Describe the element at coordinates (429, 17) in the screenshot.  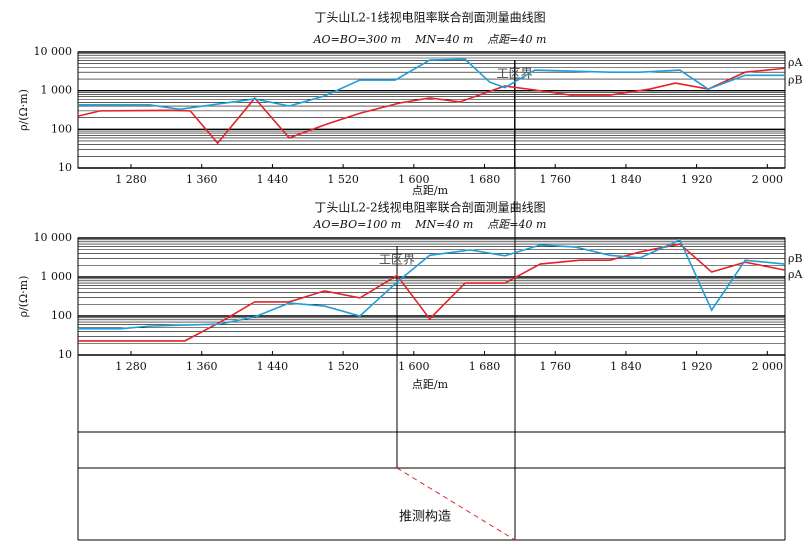
I see `chart-title: 丁头山L2-1线视电阻率联合剖面测量曲线图` at that location.